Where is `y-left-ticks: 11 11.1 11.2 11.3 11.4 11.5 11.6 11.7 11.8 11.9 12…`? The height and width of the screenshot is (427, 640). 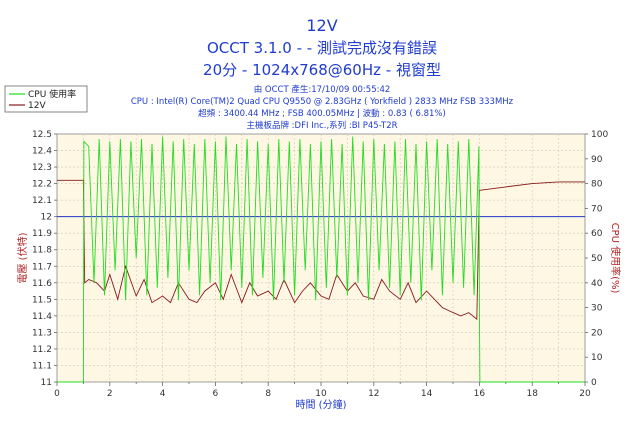
y-left-ticks: 11 11.1 11.2 11.3 11.4 11.5 11.6 11.7 11.8 11.9 12… is located at coordinates (44, 259).